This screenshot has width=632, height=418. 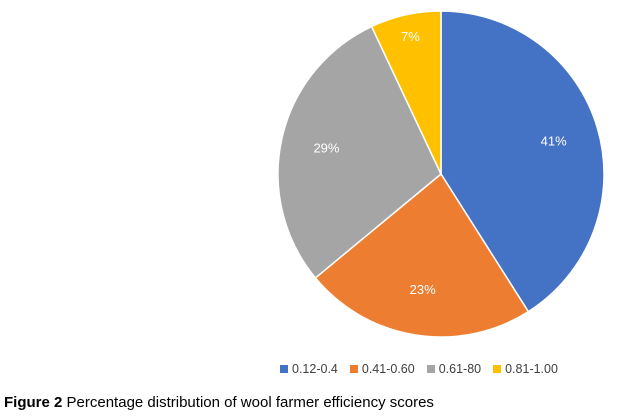 I want to click on legend-item-0: 0.12-0.4, so click(x=309, y=369).